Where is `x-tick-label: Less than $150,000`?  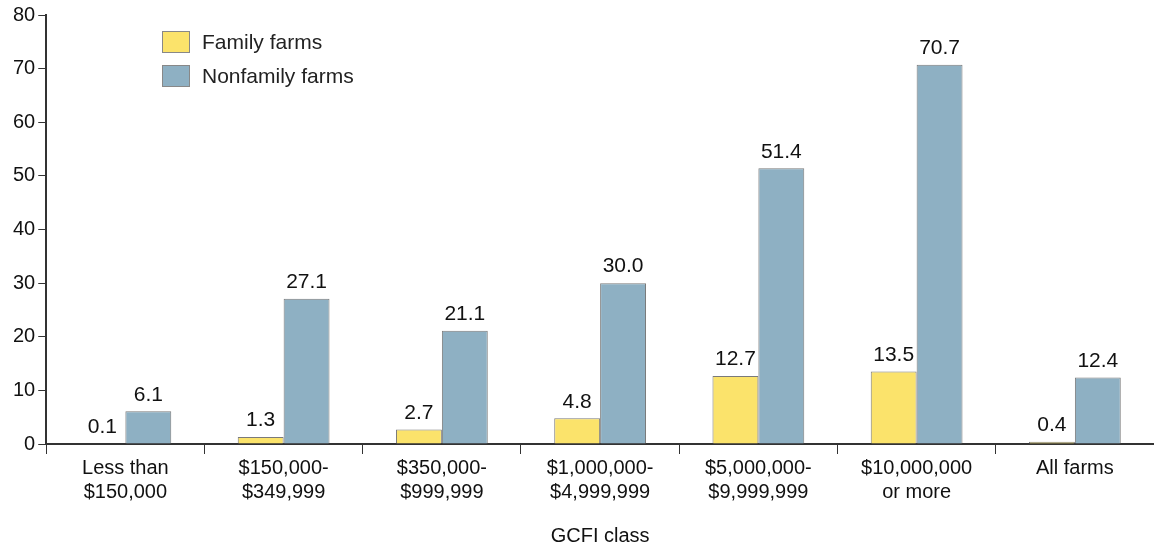
x-tick-label: Less than $150,000 is located at coordinates (125, 478).